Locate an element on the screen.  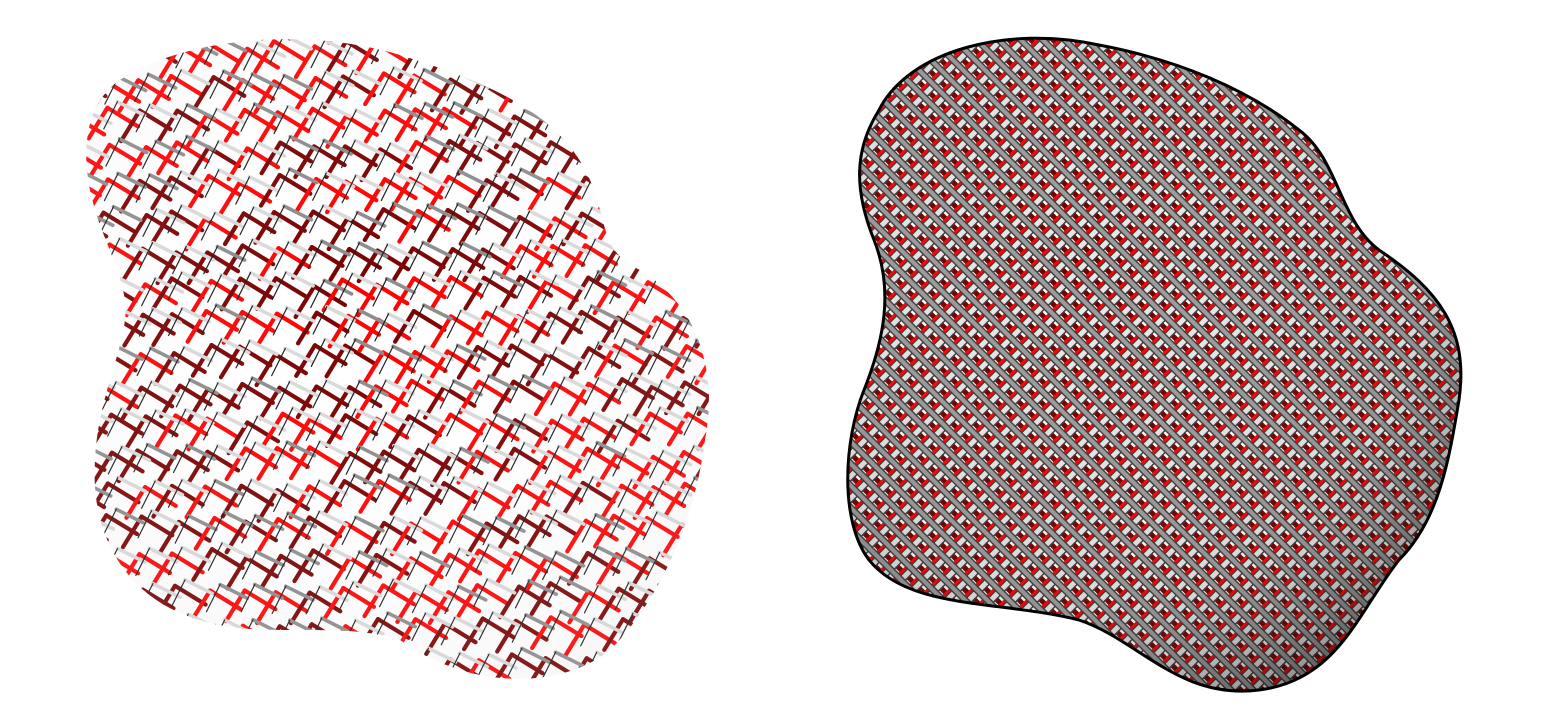
mesh-strand-front is located at coordinates (1544, 360).